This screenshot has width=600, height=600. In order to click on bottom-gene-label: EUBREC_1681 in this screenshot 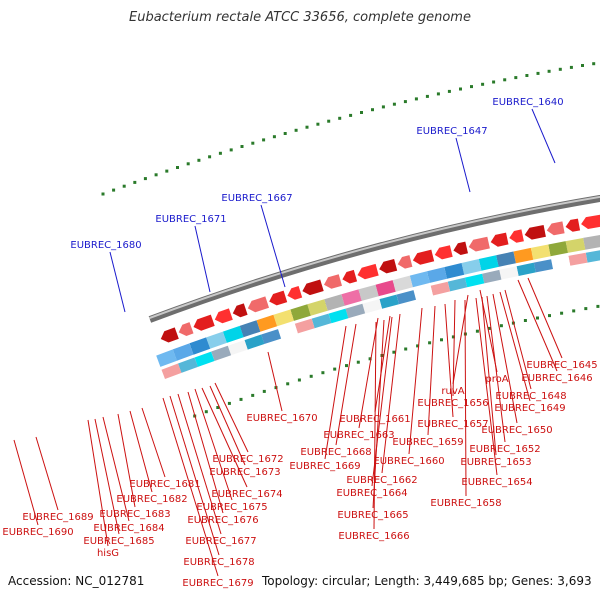, I will do `click(164, 484)`.